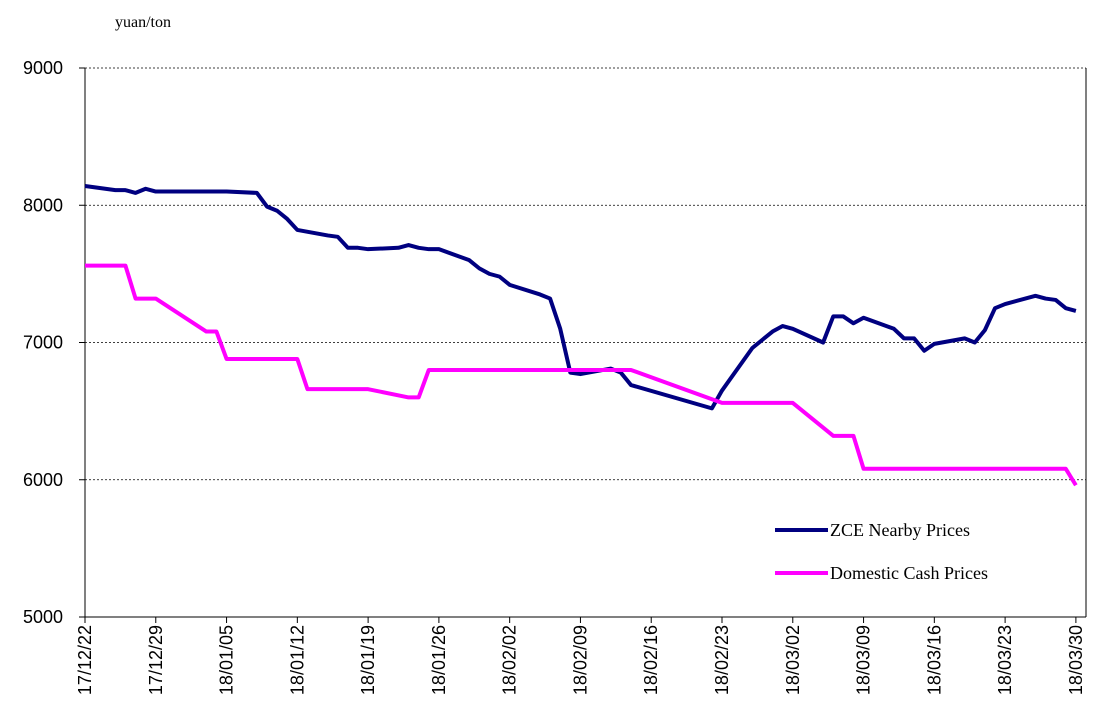 The image size is (1097, 720). Describe the element at coordinates (580, 660) in the screenshot. I see `x-tick-label: 18/02/09` at that location.